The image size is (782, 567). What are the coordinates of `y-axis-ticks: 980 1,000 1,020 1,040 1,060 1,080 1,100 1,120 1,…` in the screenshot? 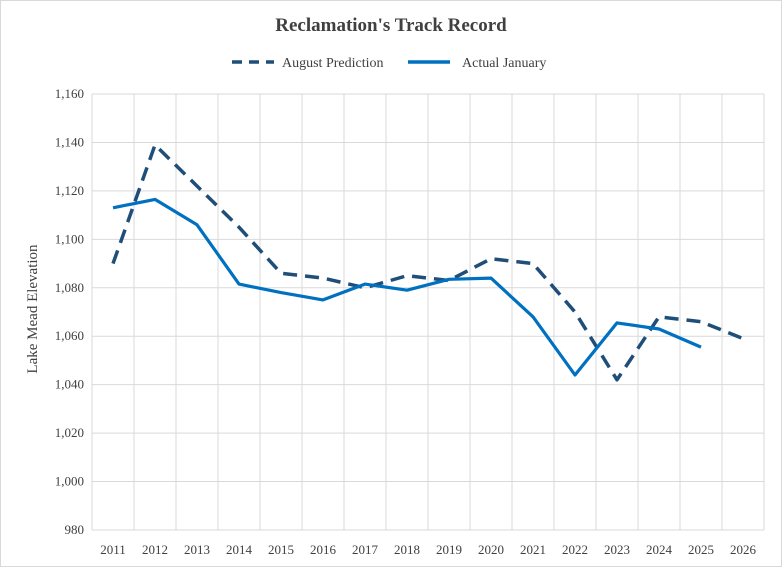 It's located at (69, 311).